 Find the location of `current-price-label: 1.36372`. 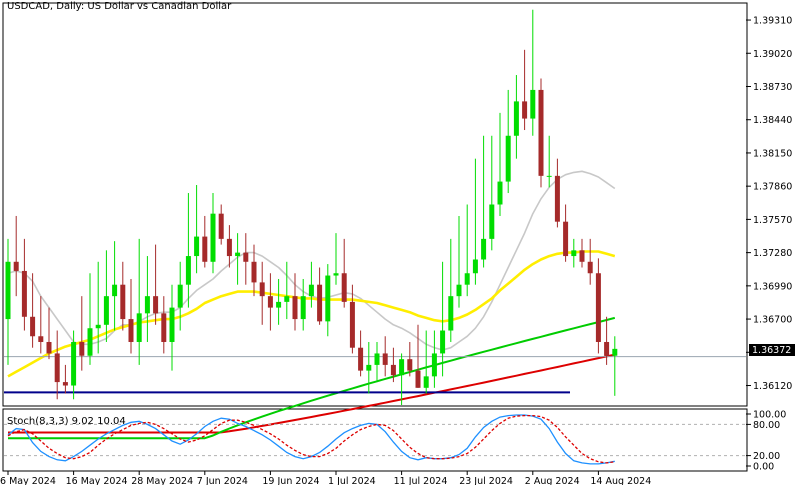

current-price-label: 1.36372 is located at coordinates (771, 350).